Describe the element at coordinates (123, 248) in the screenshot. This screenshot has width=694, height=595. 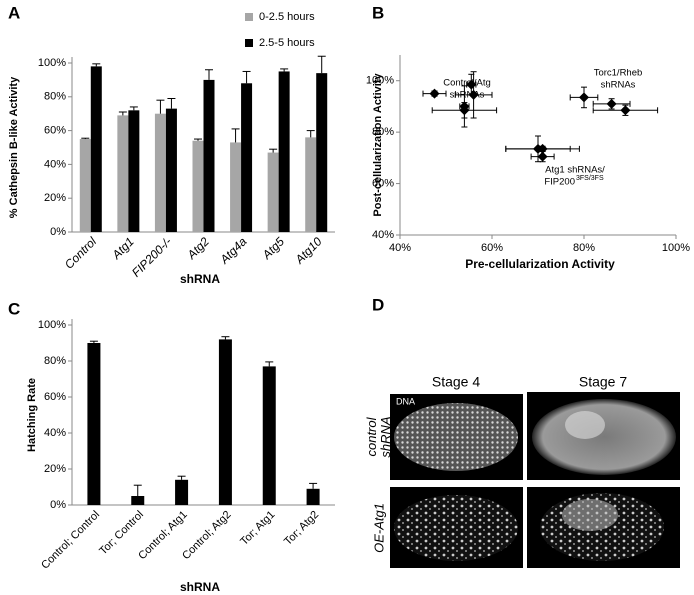
I see `x-tick-label: Atg1` at that location.